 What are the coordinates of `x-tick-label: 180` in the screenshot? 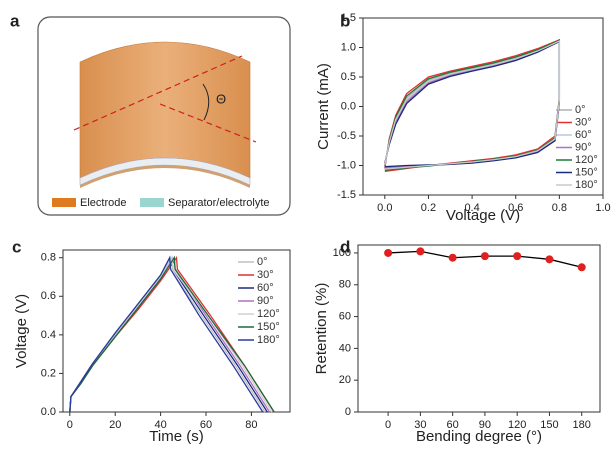 It's located at (582, 425).